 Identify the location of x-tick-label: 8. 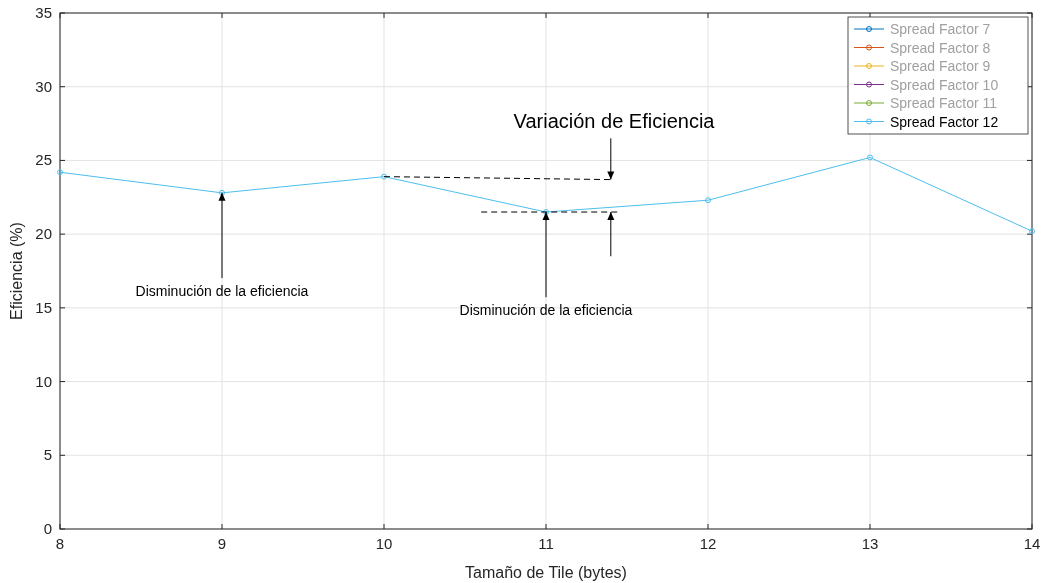
(60, 543).